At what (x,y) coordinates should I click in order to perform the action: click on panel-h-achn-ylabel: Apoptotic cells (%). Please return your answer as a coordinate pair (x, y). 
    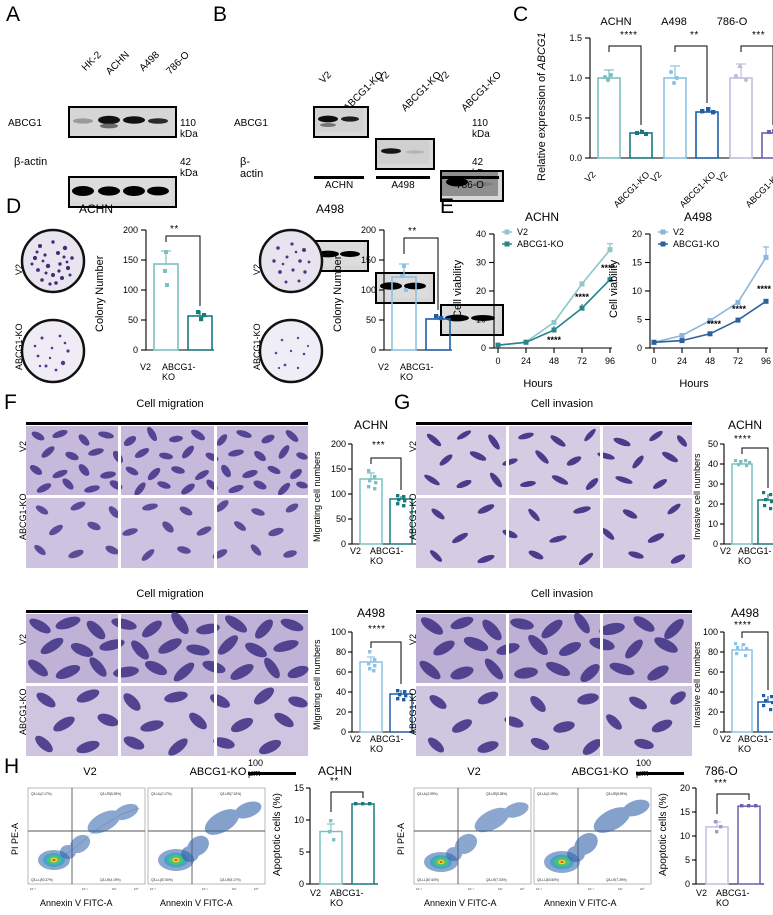
    Looking at the image, I should click on (277, 835).